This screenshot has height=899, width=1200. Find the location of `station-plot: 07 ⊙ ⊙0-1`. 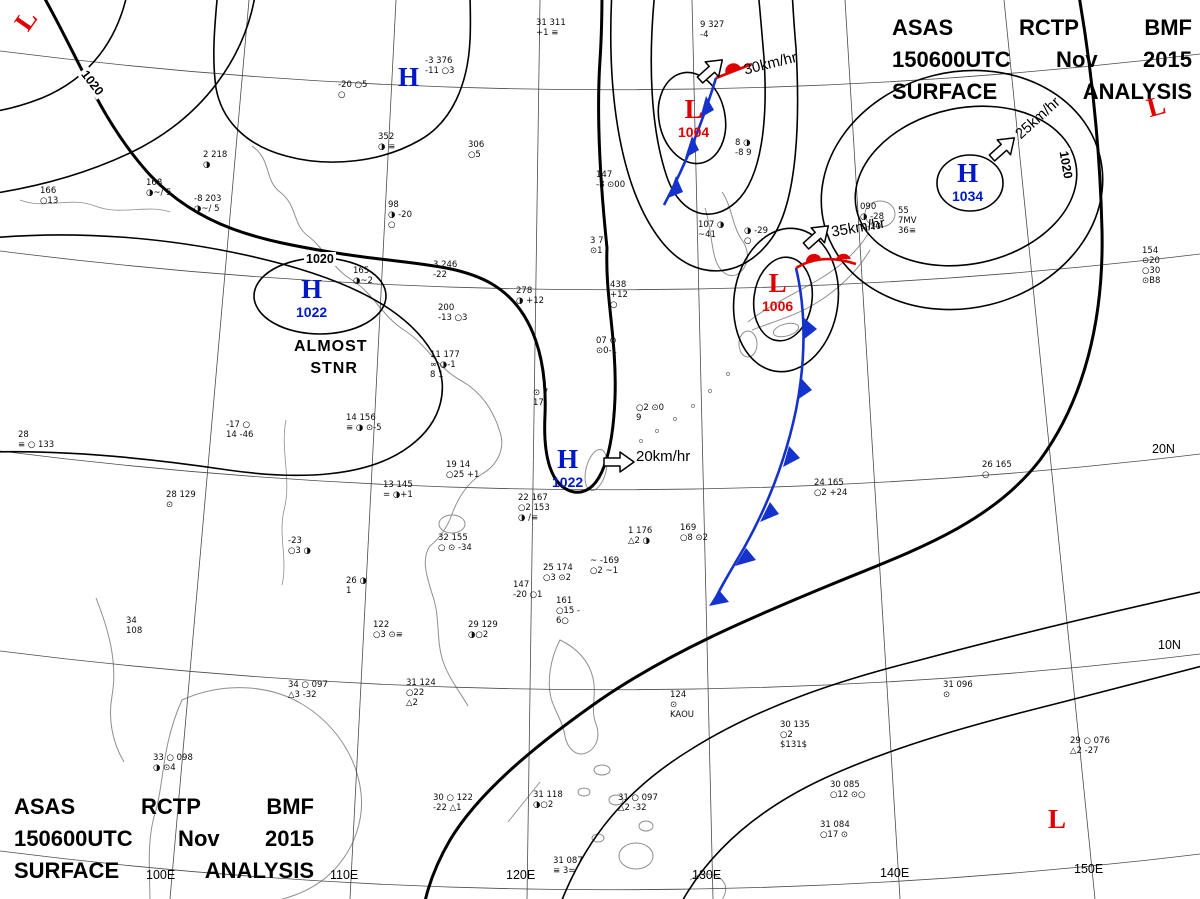

station-plot: 07 ⊙ ⊙0-1 is located at coordinates (607, 346).